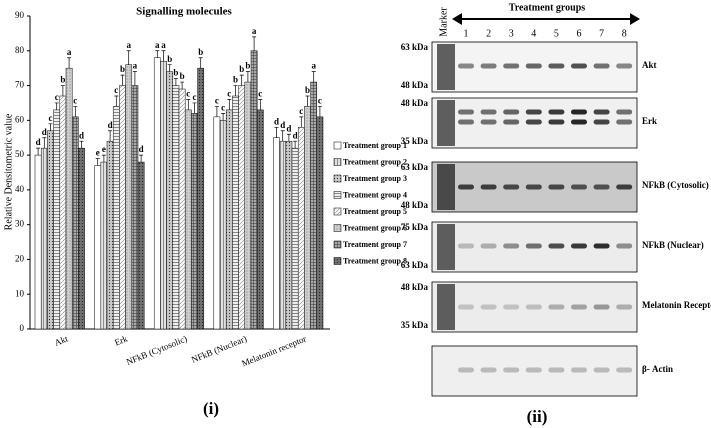  I want to click on x-tick-label: NFkB (Nuclear), so click(219, 348).